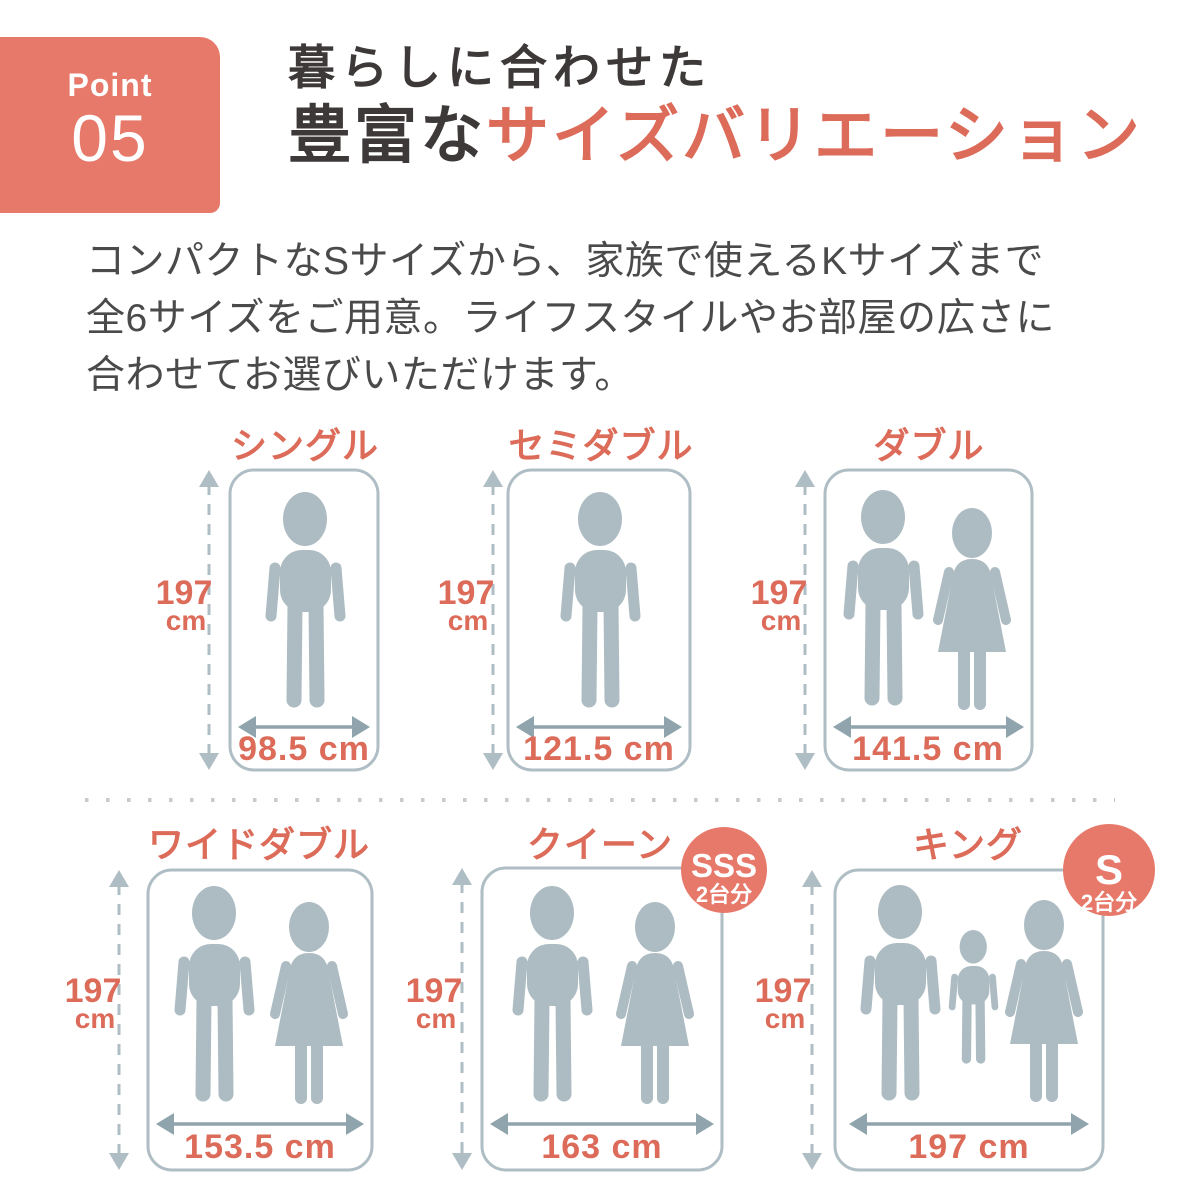 The width and height of the screenshot is (1201, 1201). I want to click on size-card-double: ダブル 197 cm 141.5 cm, so click(892, 598).